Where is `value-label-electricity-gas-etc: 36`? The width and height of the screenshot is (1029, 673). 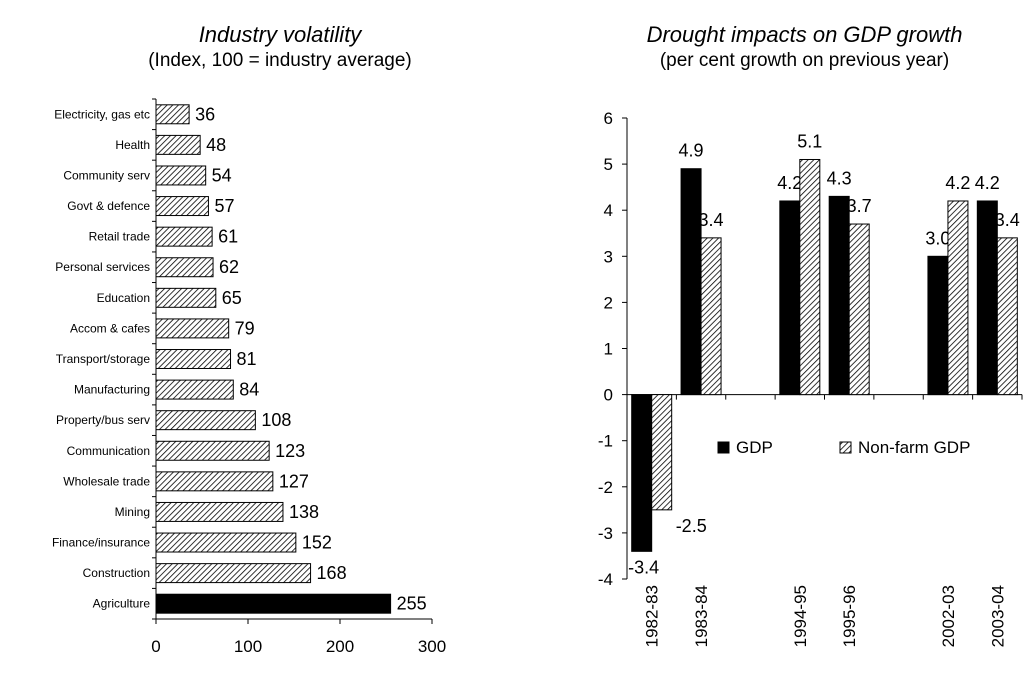
value-label-electricity-gas-etc: 36 is located at coordinates (205, 114).